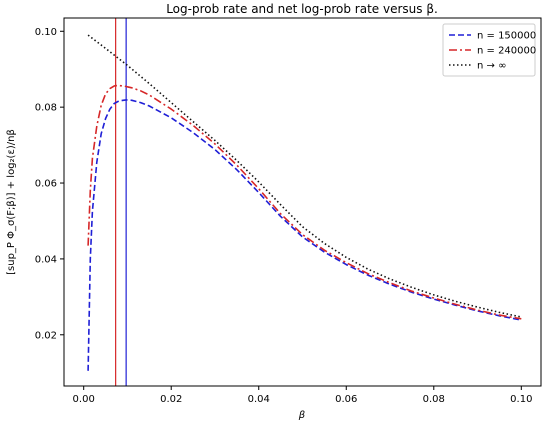 This screenshot has width=550, height=430. What do you see at coordinates (506, 51) in the screenshot?
I see `legend-label-2: n = 240000` at bounding box center [506, 51].